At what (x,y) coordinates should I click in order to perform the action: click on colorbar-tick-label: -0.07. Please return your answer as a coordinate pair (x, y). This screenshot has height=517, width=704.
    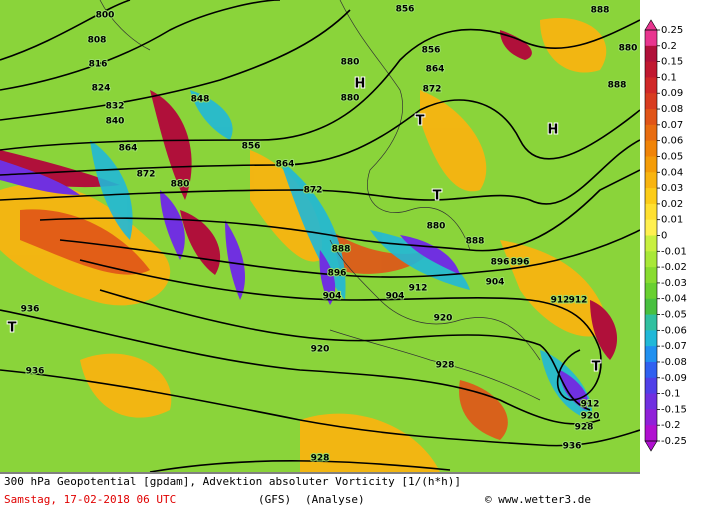
    Looking at the image, I should click on (674, 346).